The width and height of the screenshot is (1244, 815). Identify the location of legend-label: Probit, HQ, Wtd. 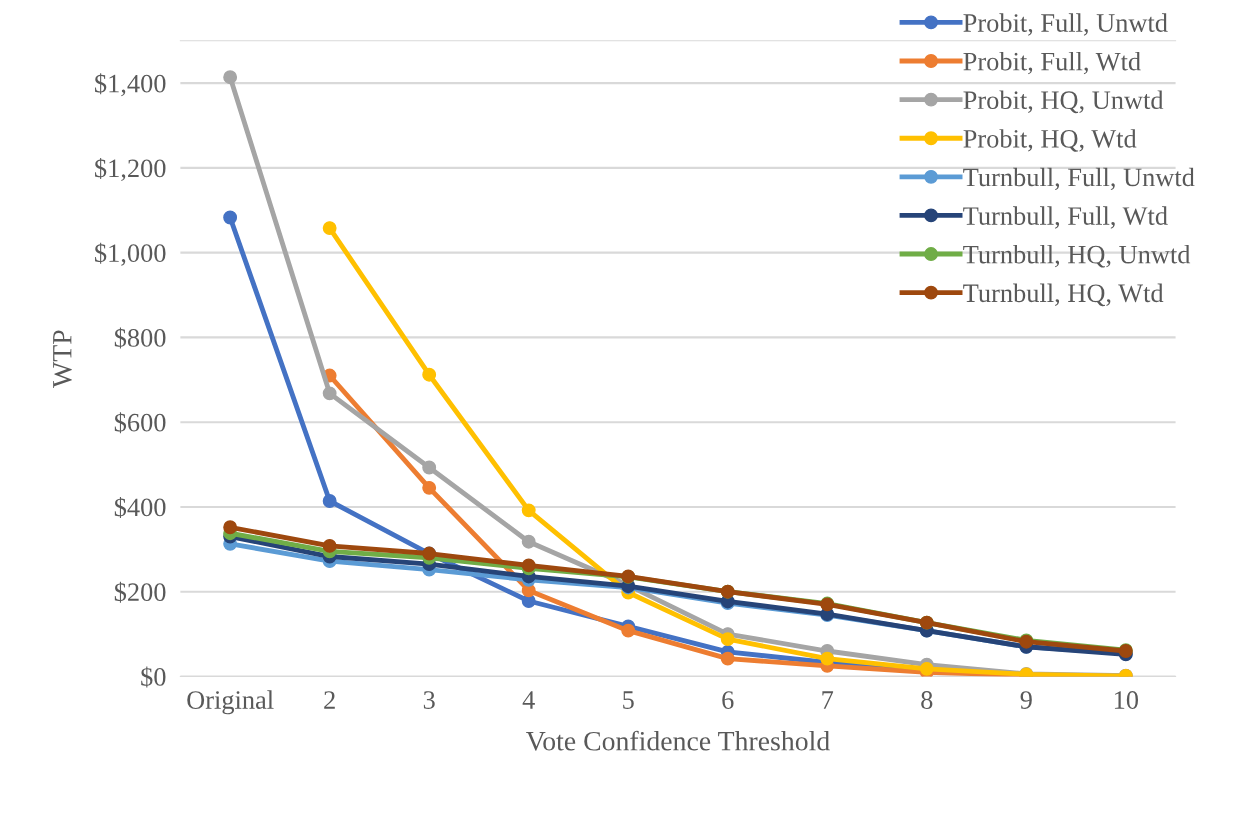
(1050, 140).